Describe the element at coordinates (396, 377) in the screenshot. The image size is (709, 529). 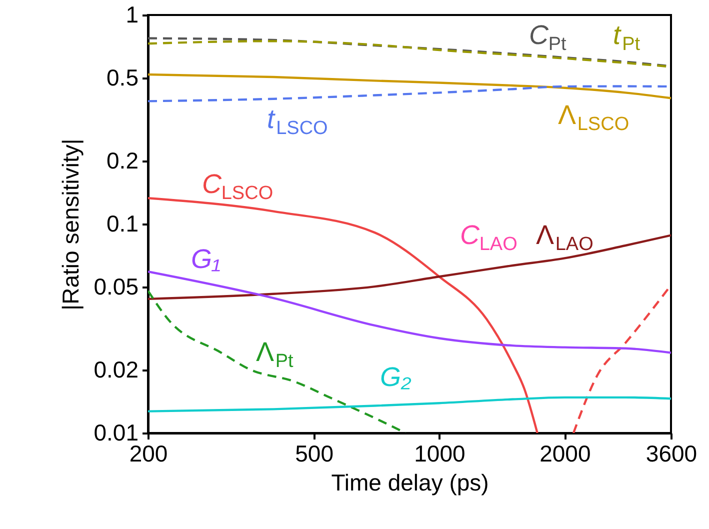
I see `series-label: G₂` at that location.